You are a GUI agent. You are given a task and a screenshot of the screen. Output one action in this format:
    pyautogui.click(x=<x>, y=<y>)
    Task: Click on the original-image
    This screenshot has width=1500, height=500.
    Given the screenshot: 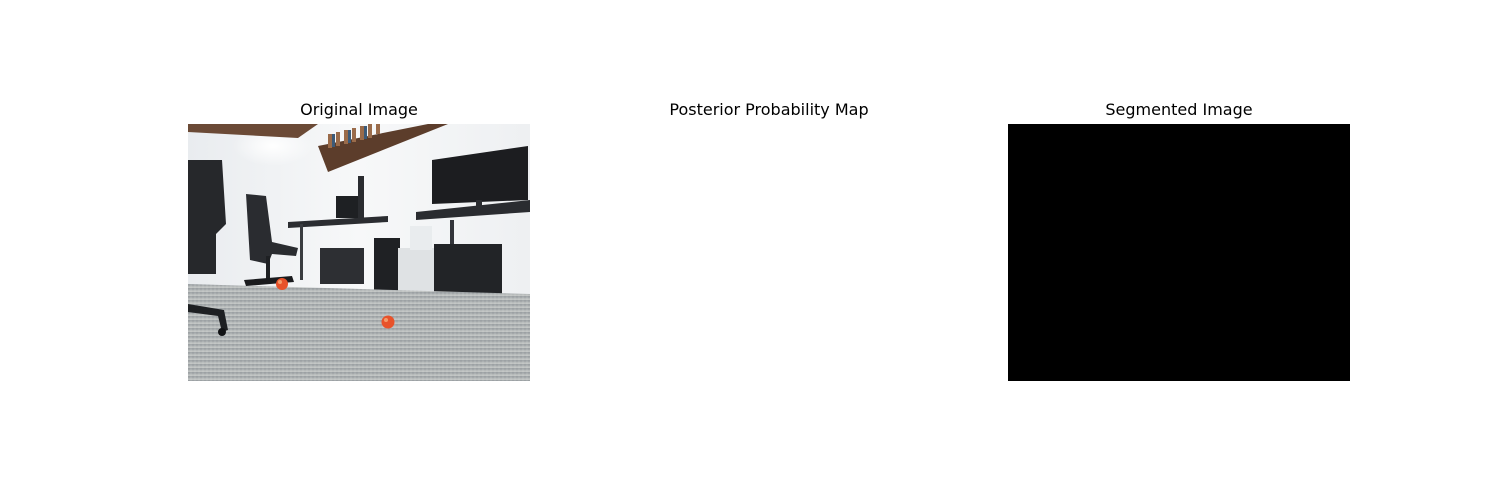 What is the action you would take?
    pyautogui.click(x=359, y=252)
    